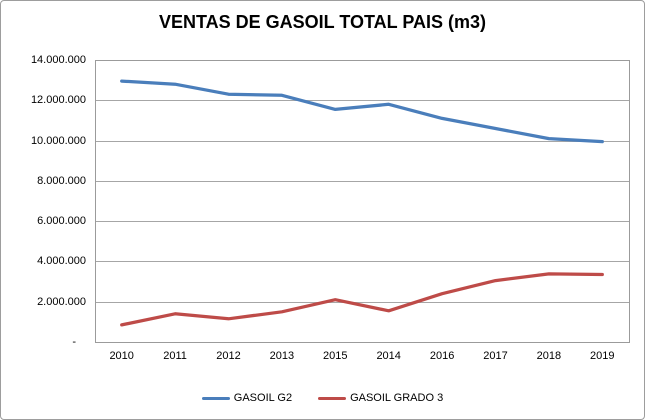 The image size is (645, 420). Describe the element at coordinates (397, 398) in the screenshot. I see `legend-label: GASOIL GRADO 3` at that location.